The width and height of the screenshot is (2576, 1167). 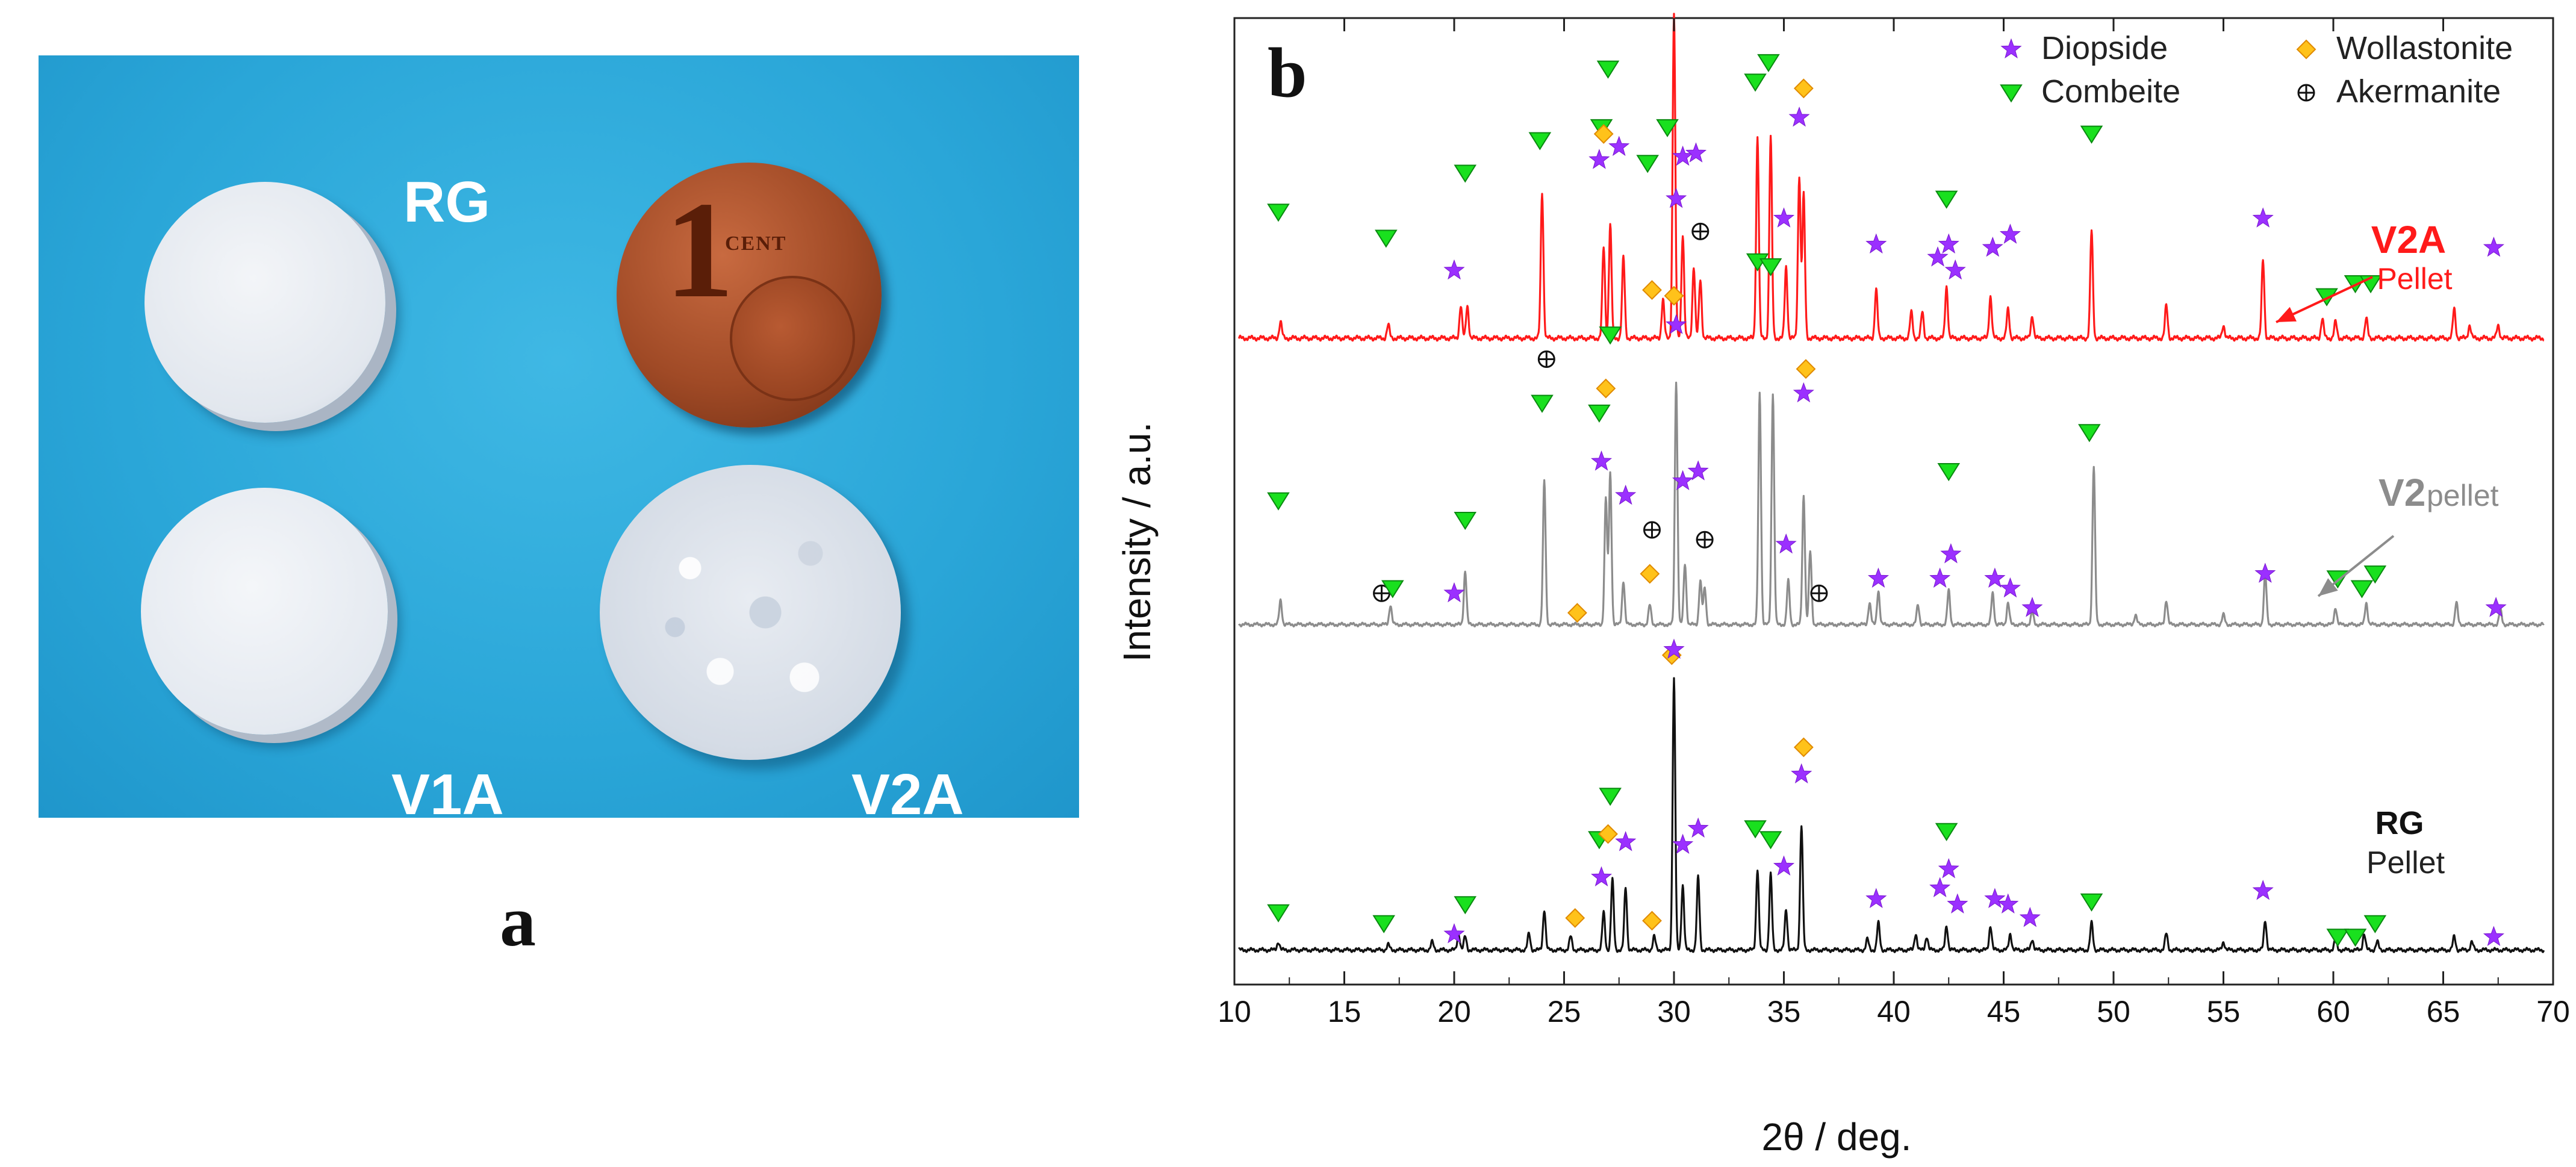 I want to click on panel-a-letter: a, so click(x=518, y=921).